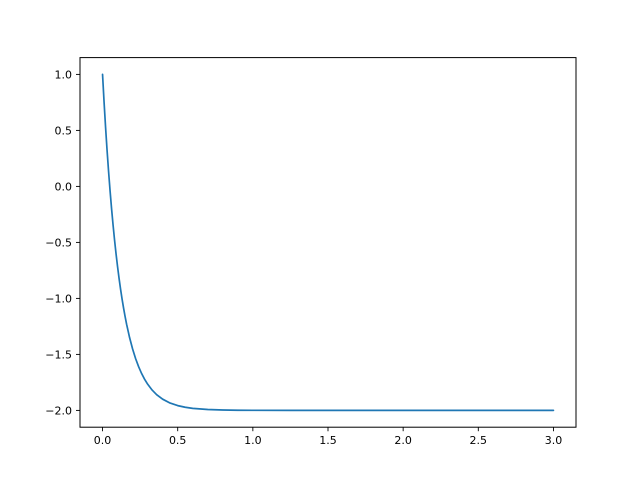 This screenshot has height=480, width=640. I want to click on x-tick-label: 2.0, so click(403, 440).